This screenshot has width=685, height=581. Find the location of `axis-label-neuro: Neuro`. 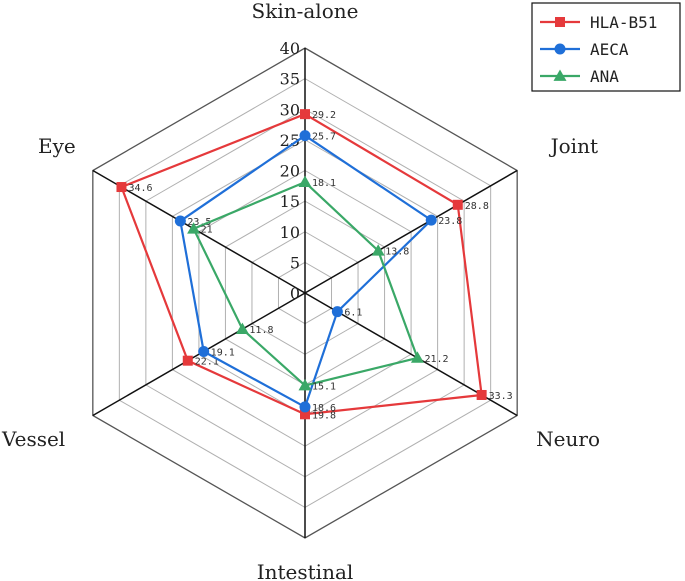

axis-label-neuro: Neuro is located at coordinates (568, 439).